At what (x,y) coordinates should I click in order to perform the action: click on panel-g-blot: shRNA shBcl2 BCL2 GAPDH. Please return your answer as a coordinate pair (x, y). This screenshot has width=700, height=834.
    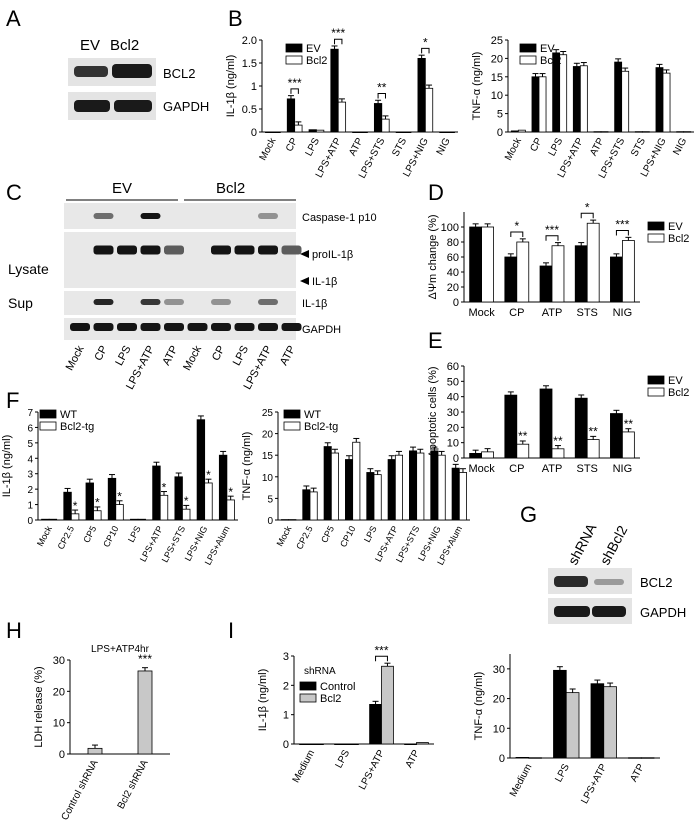
    Looking at the image, I should click on (617, 572).